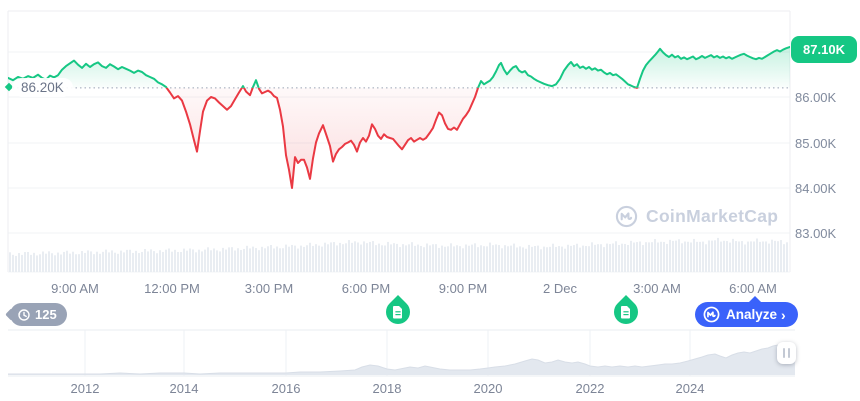  I want to click on timeline-year-2018: 2018, so click(387, 388).